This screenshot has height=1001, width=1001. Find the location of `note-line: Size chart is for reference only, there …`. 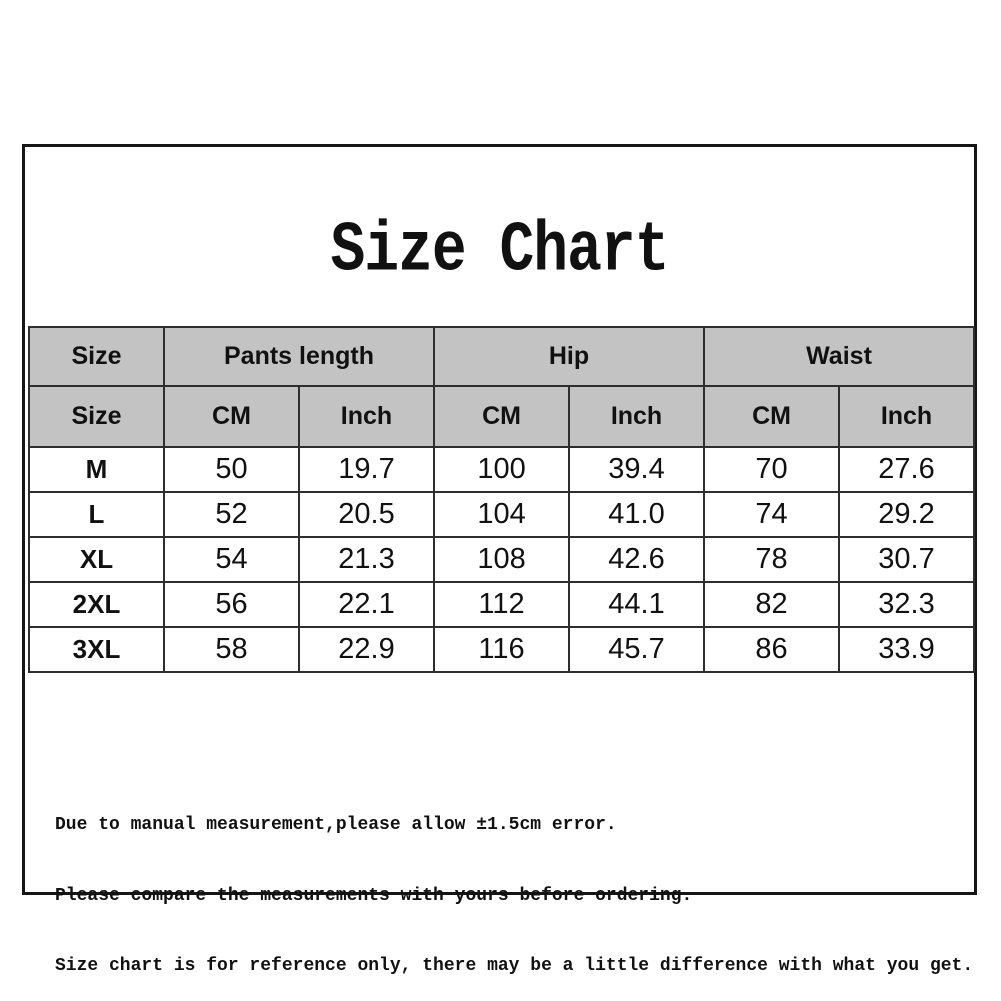

note-line: Size chart is for reference only, there … is located at coordinates (514, 966).